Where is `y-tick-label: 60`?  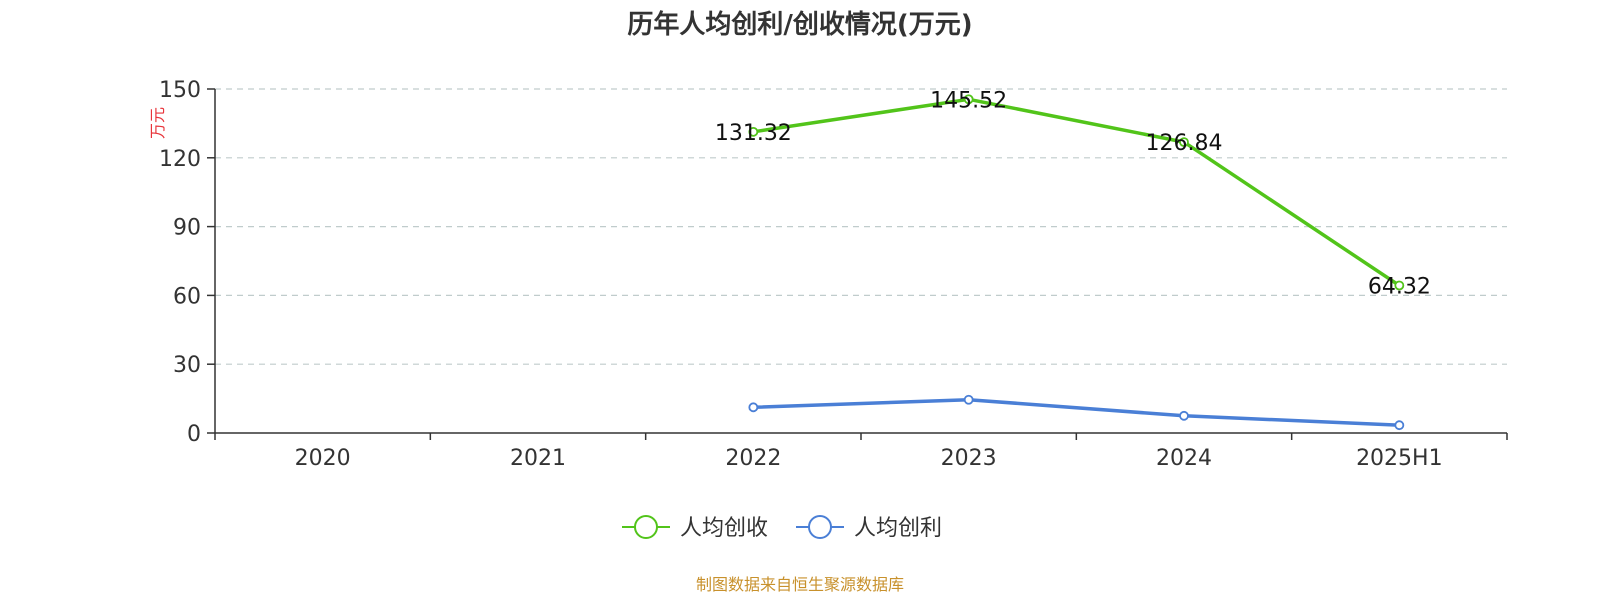 y-tick-label: 60 is located at coordinates (187, 296).